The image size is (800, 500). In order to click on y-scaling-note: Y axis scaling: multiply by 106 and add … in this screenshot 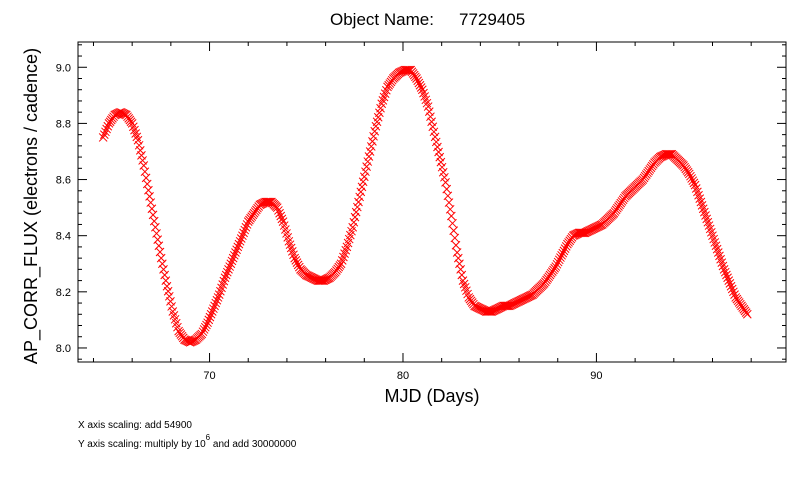, I will do `click(187, 444)`.